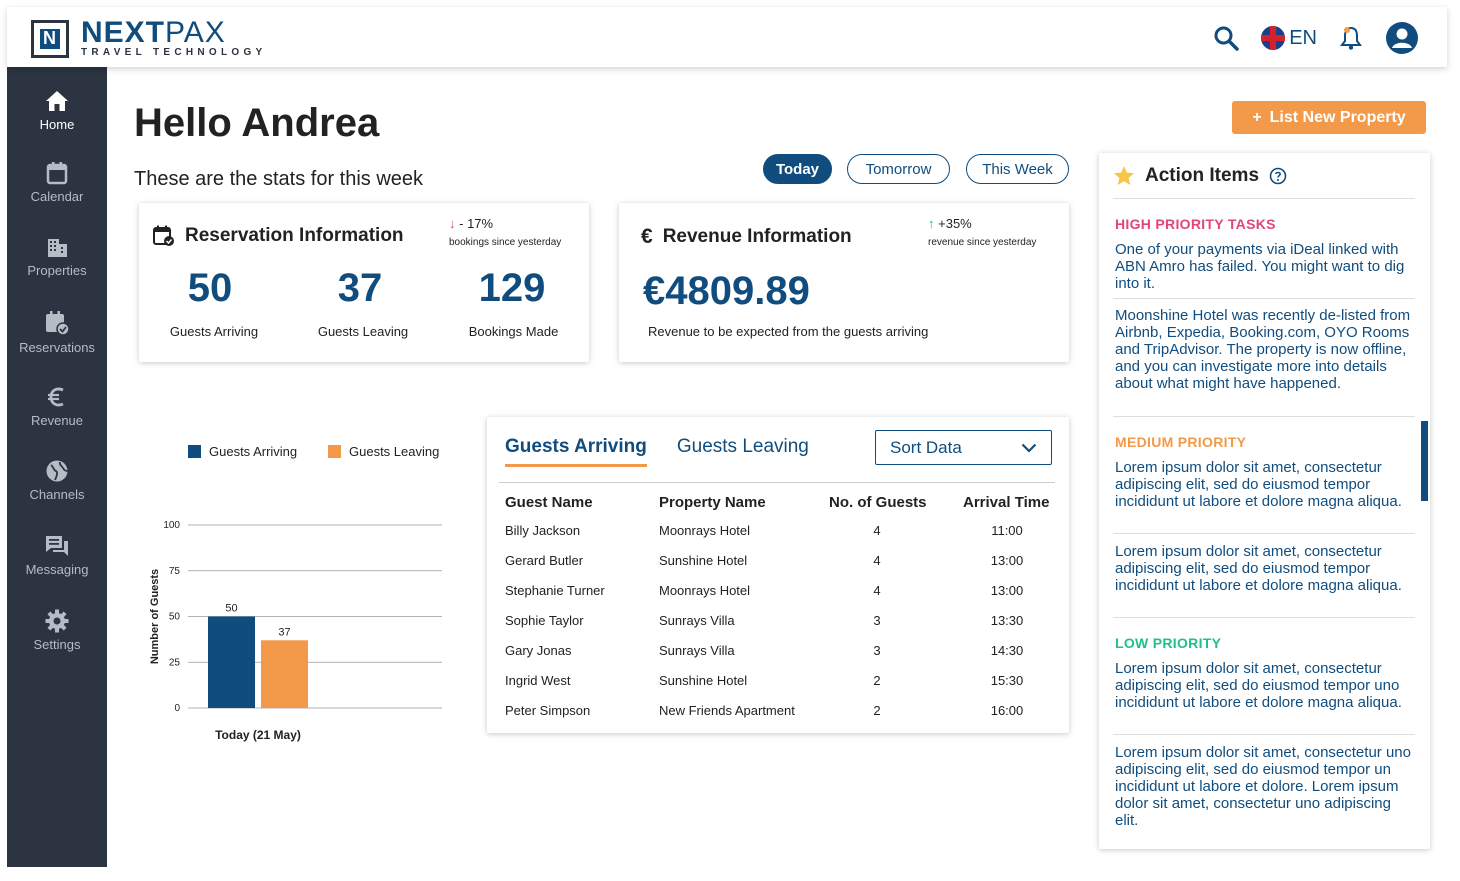 This screenshot has width=1460, height=881. What do you see at coordinates (284, 674) in the screenshot?
I see `bar-guests-leaving` at bounding box center [284, 674].